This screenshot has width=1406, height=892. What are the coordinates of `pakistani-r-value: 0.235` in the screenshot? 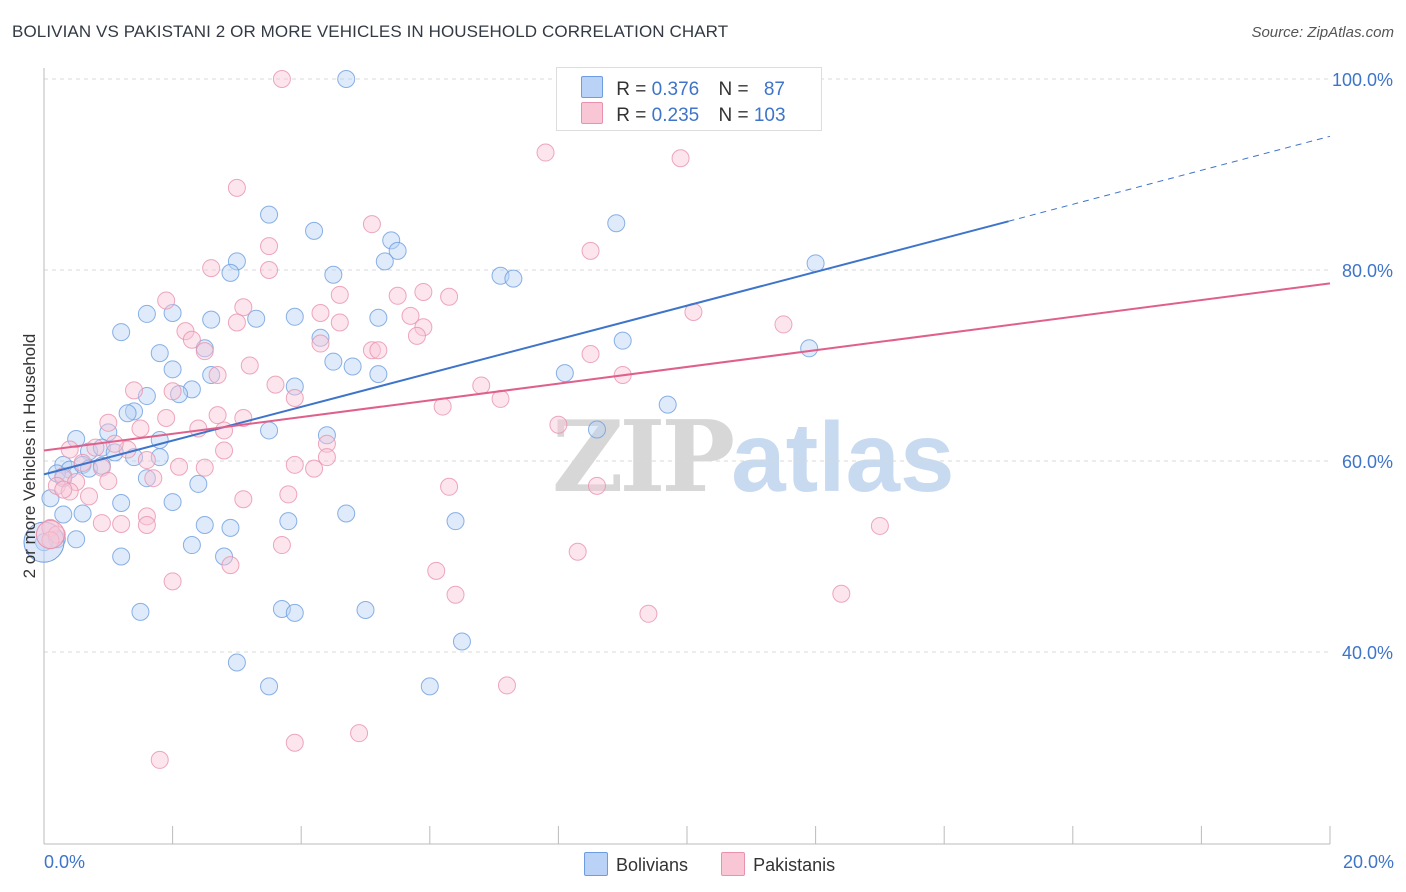 It's located at (675, 115).